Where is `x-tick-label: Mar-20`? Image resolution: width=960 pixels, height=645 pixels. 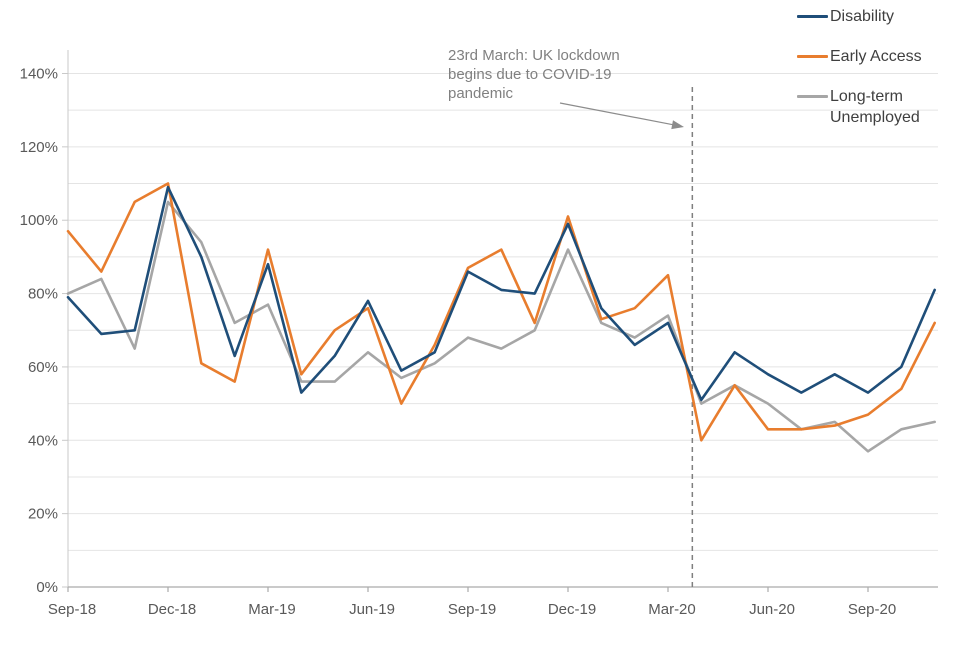
x-tick-label: Mar-20 is located at coordinates (672, 609).